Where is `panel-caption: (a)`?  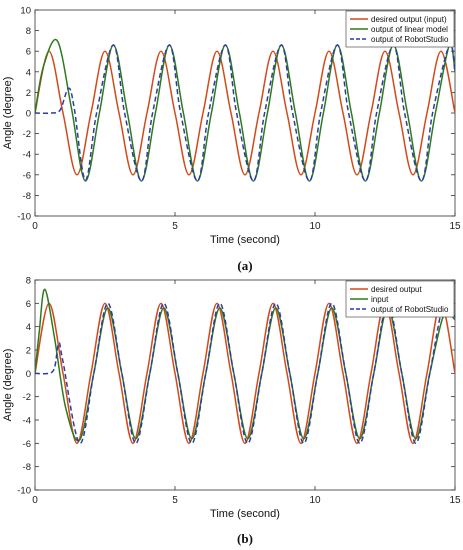 panel-caption: (a) is located at coordinates (244, 265).